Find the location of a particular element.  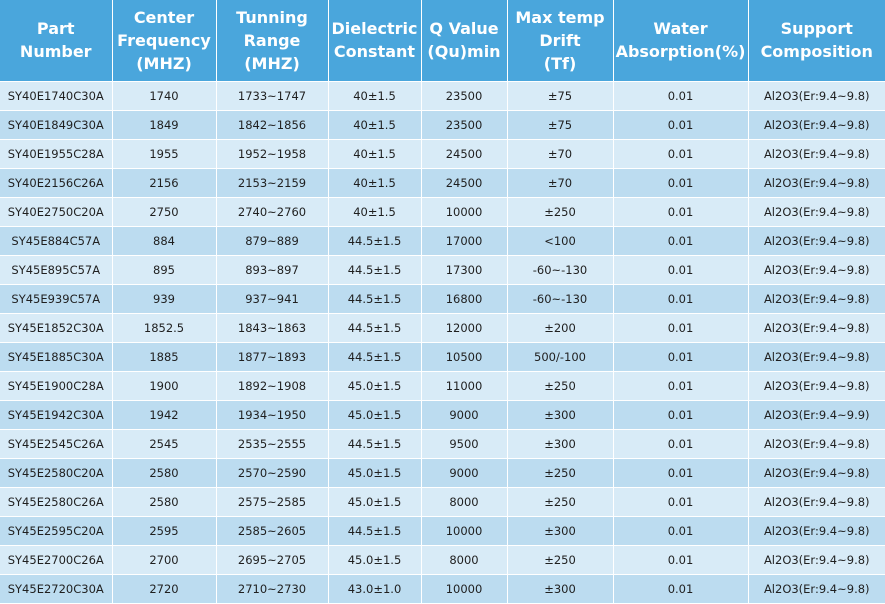

cell-tunning-range: 2153~2159 is located at coordinates (272, 183).